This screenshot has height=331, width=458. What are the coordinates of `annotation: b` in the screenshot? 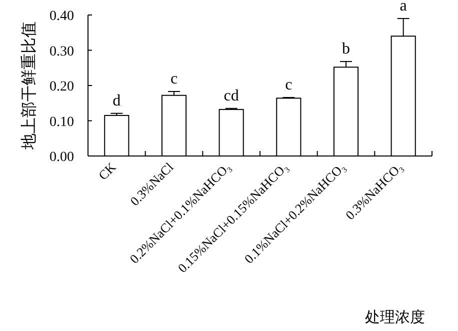 It's located at (346, 49).